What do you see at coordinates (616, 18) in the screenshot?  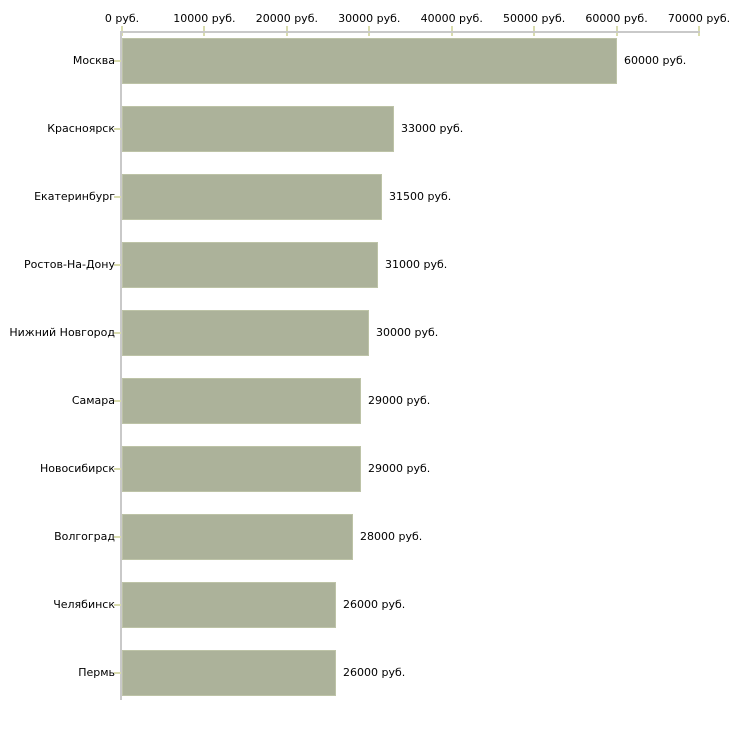 I see `x-axis-tick-label: 60000 руб.` at bounding box center [616, 18].